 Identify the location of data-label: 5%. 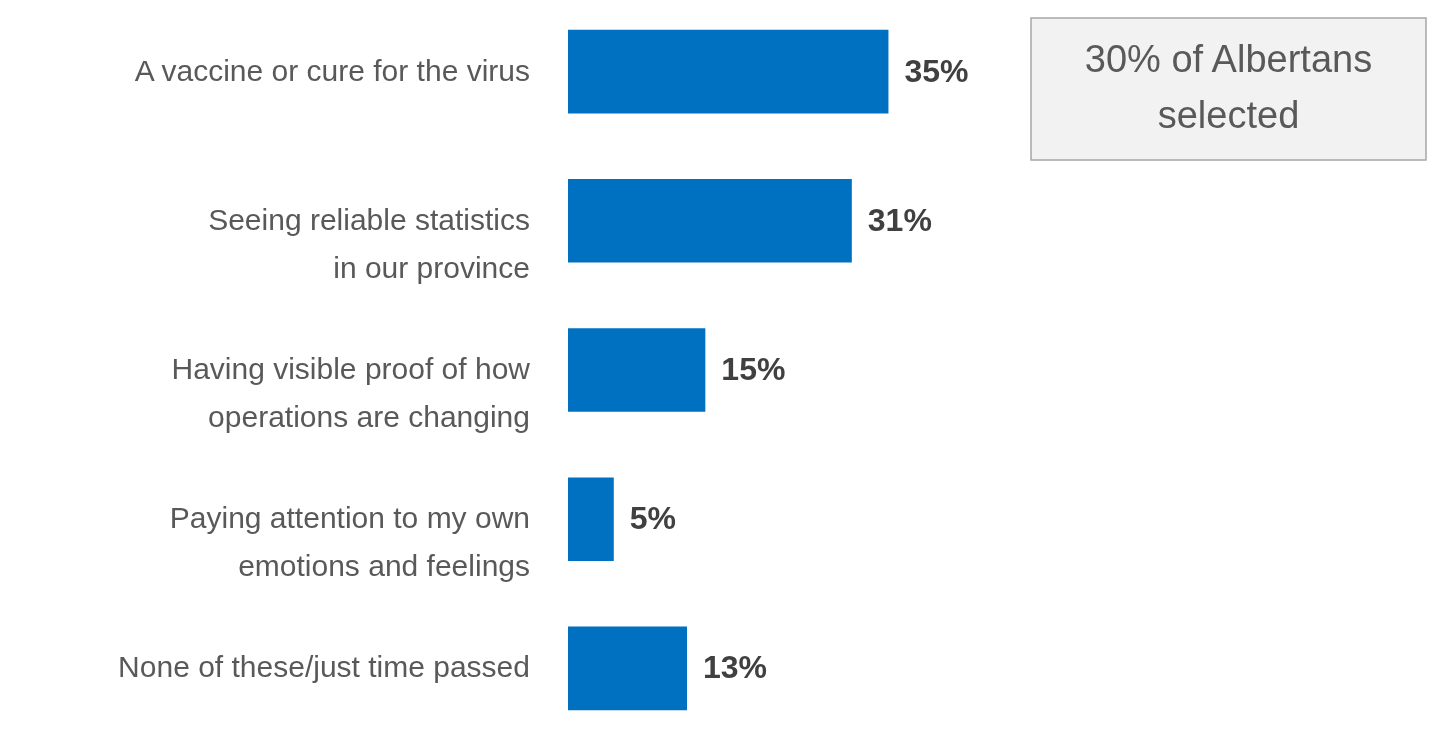
(653, 518).